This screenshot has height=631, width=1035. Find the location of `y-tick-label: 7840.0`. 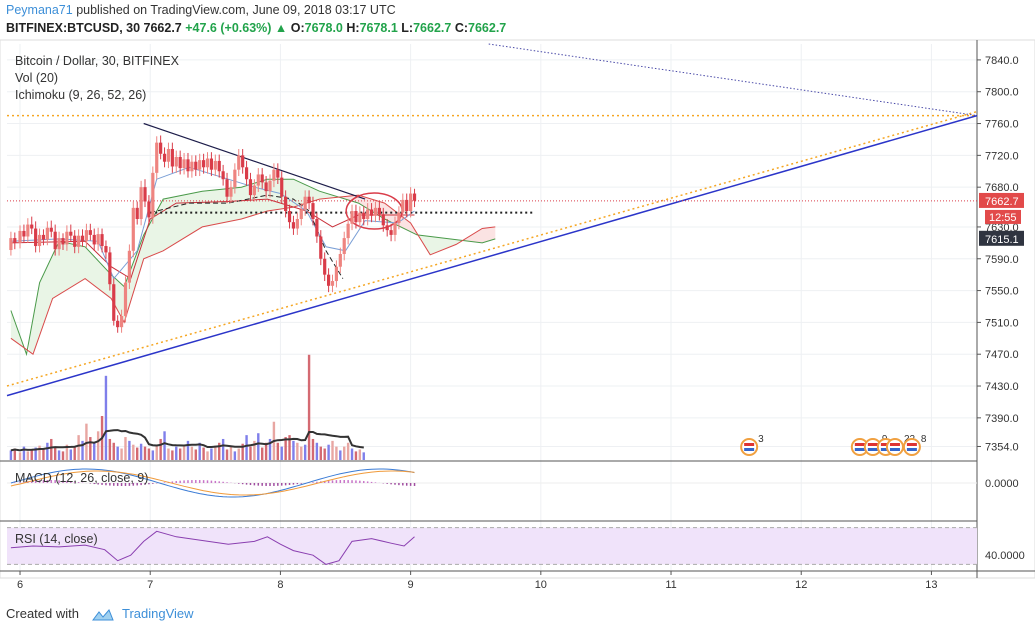

y-tick-label: 7840.0 is located at coordinates (1002, 61).